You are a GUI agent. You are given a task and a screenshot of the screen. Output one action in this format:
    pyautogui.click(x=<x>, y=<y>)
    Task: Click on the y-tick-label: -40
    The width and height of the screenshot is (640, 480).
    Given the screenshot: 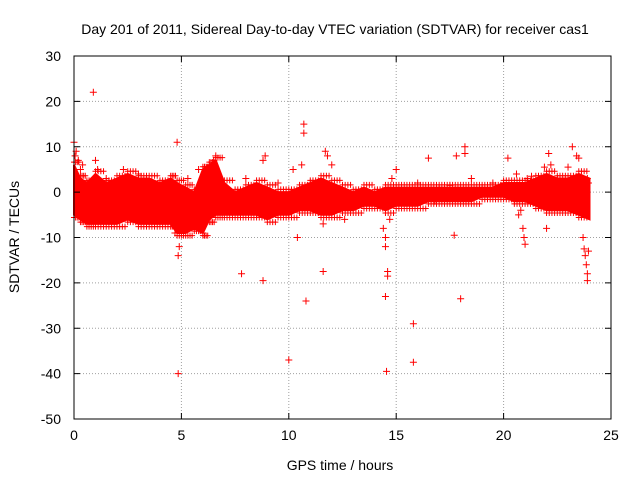 What is the action you would take?
    pyautogui.click(x=51, y=374)
    